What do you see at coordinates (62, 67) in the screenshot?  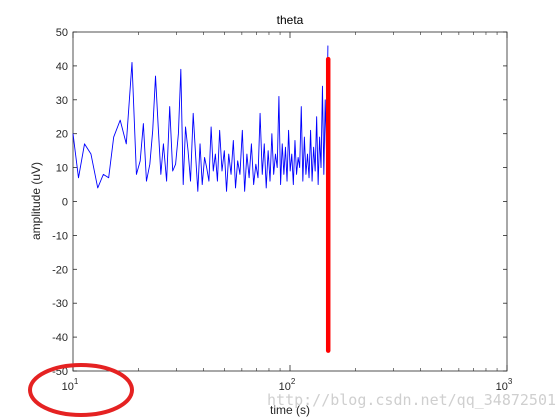 I see `y-tick-label: 40` at bounding box center [62, 67].